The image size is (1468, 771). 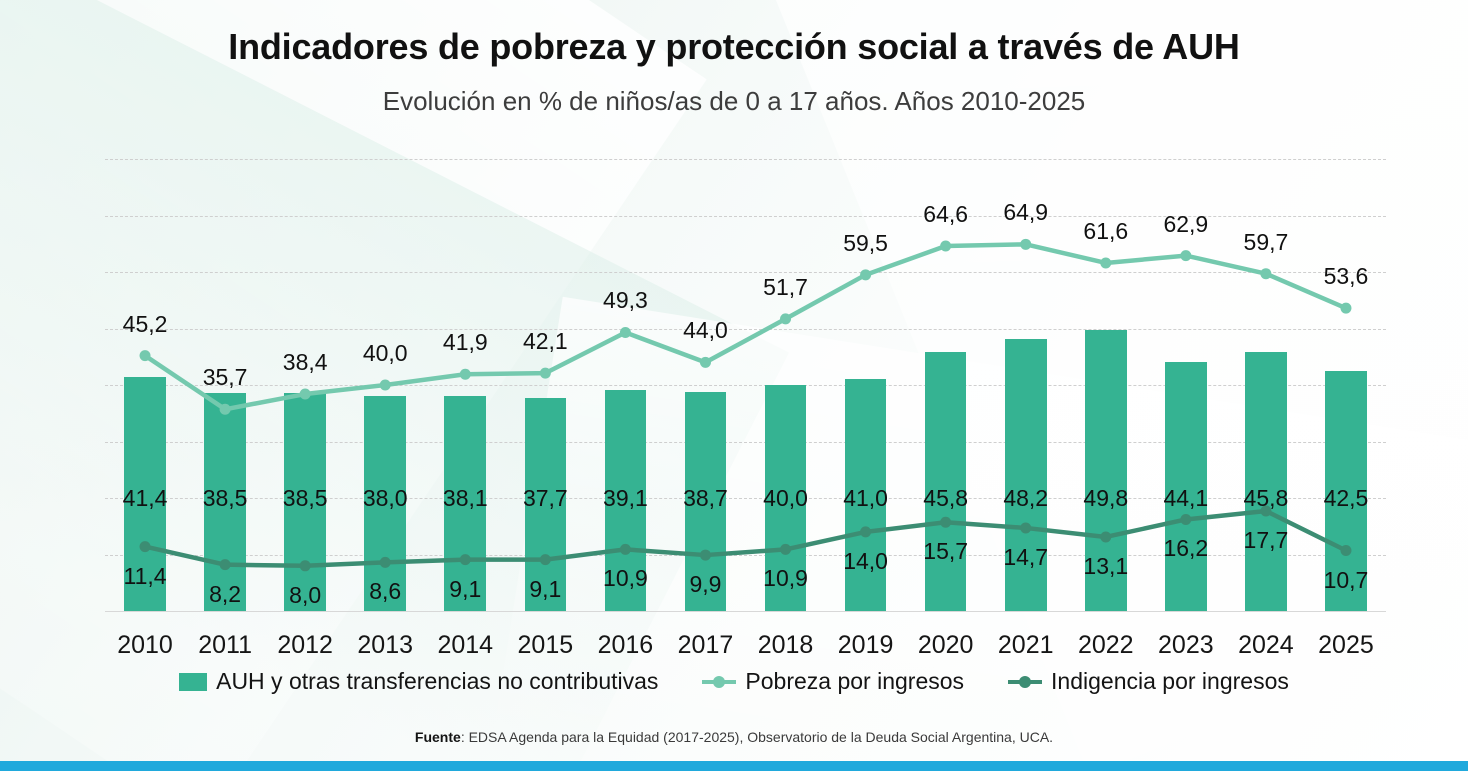 What do you see at coordinates (305, 498) in the screenshot?
I see `bar-value-2012: 38,5` at bounding box center [305, 498].